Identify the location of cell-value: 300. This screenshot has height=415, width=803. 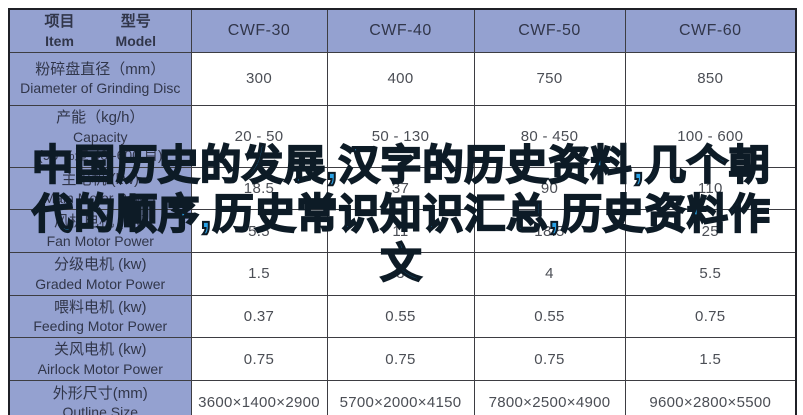
(259, 78).